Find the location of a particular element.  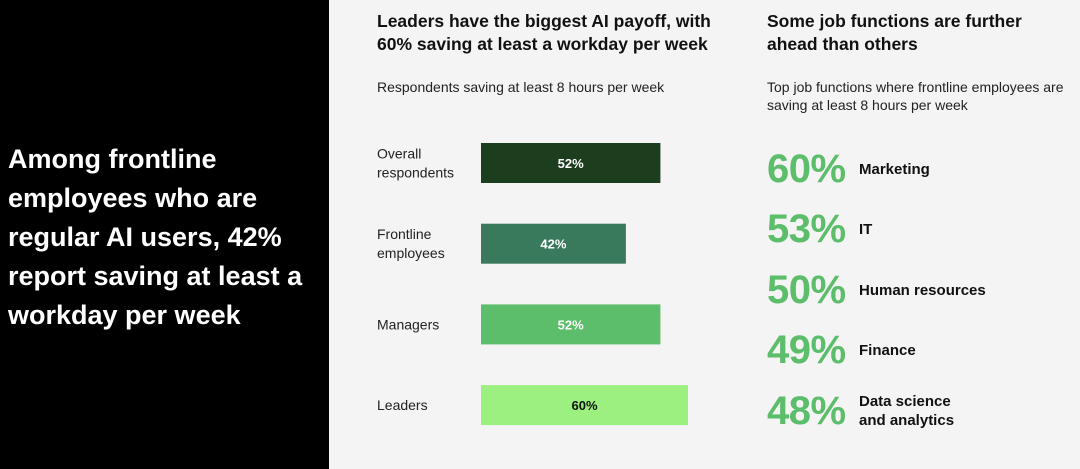

function-label: Finance is located at coordinates (887, 350).